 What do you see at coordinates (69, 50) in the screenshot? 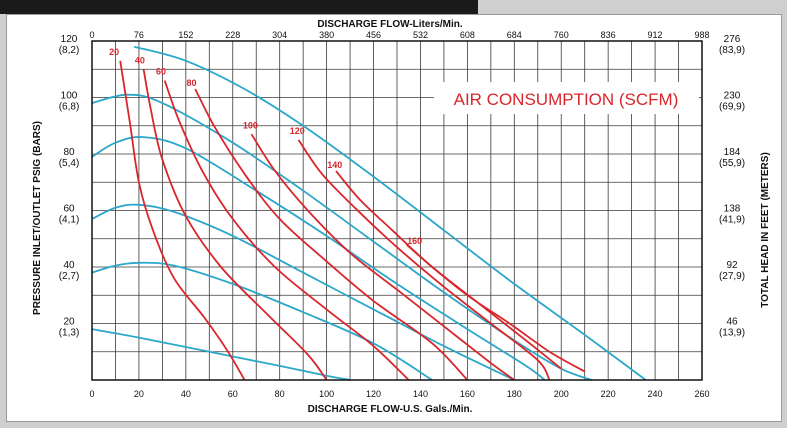
I see `y-tick-label-bar: (8,2)` at bounding box center [69, 50].